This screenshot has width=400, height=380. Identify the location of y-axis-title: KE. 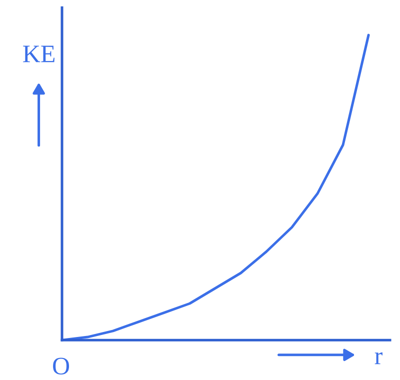
(38, 54).